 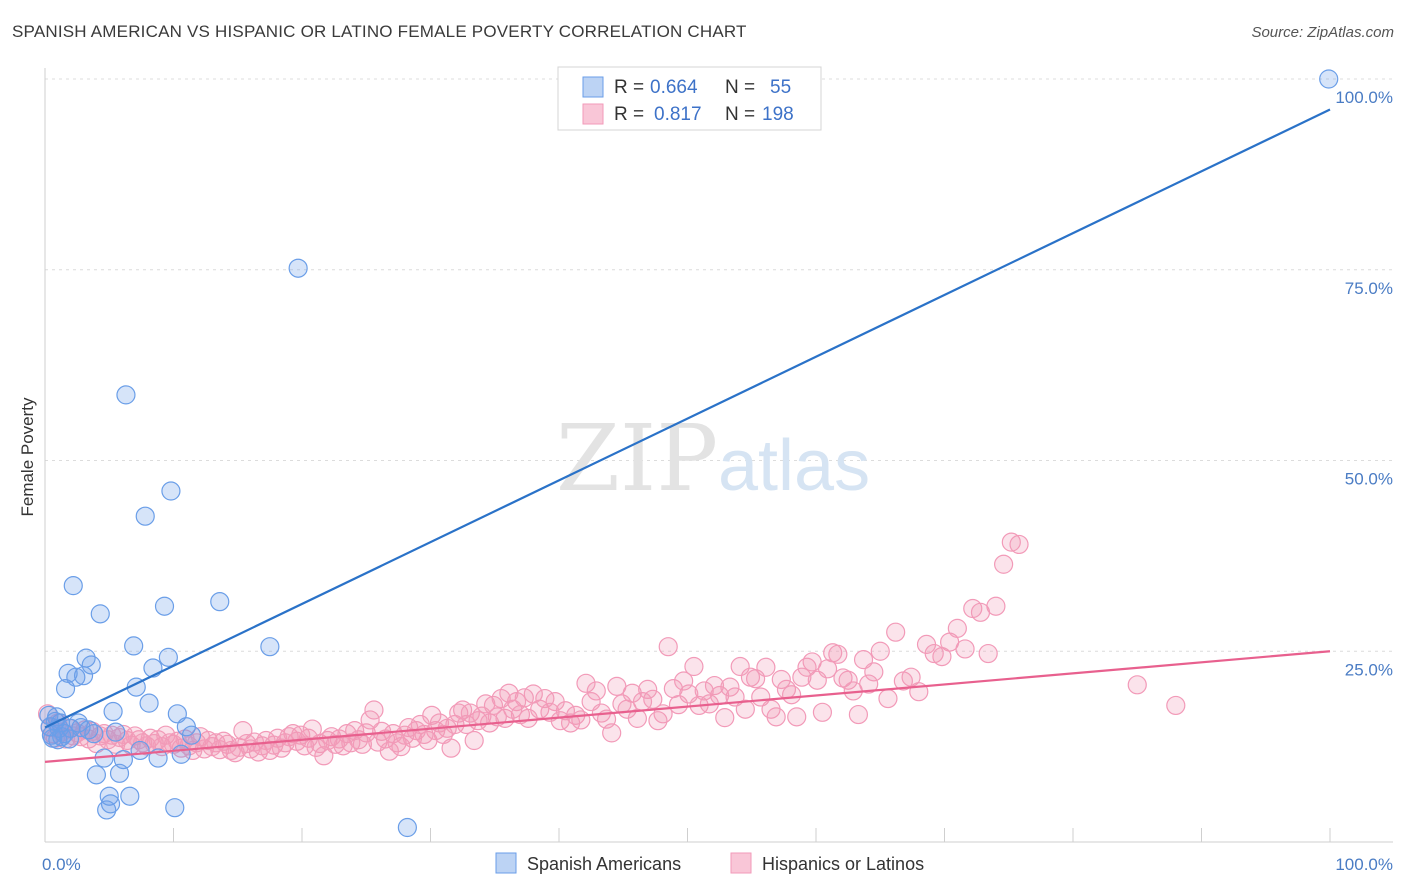 I want to click on series-legend-swatch-hispanic, so click(x=741, y=863).